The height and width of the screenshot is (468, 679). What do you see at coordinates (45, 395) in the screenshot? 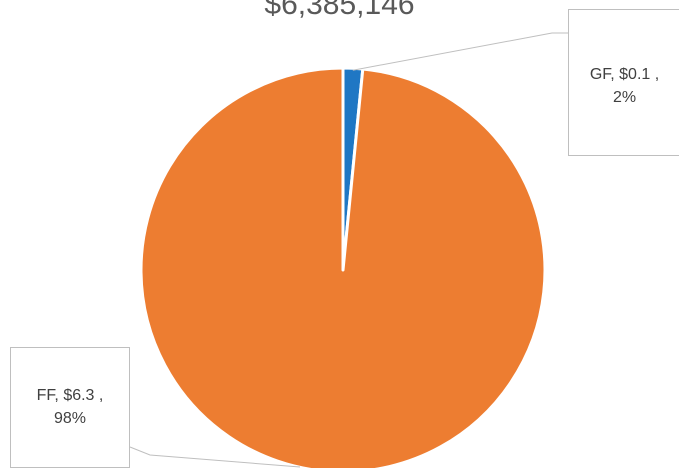
I see `data-label-ff-name: FF` at bounding box center [45, 395].